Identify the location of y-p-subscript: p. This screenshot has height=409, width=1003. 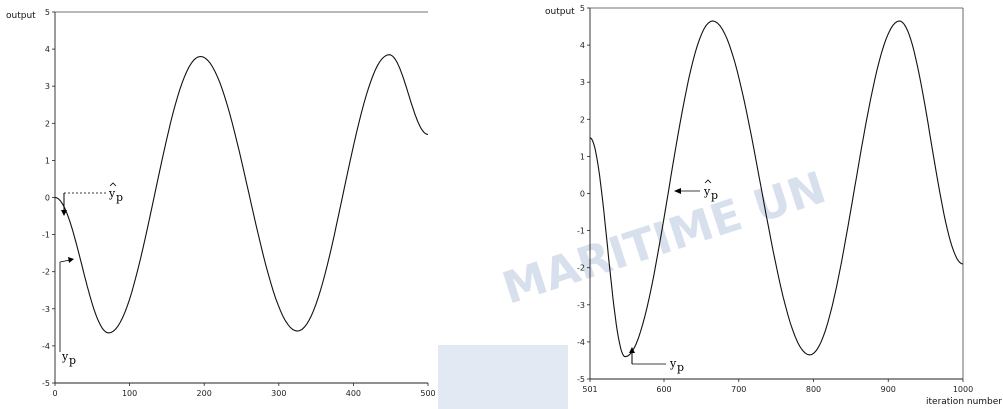
(72, 360).